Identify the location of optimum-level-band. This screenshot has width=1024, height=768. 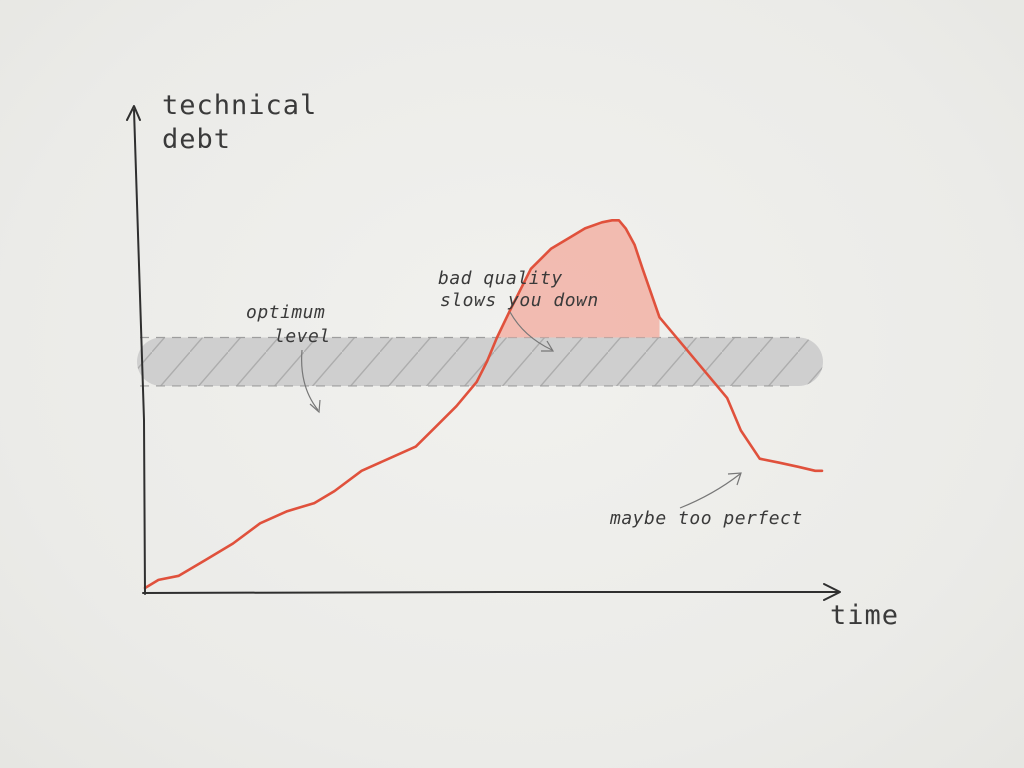
(480, 361).